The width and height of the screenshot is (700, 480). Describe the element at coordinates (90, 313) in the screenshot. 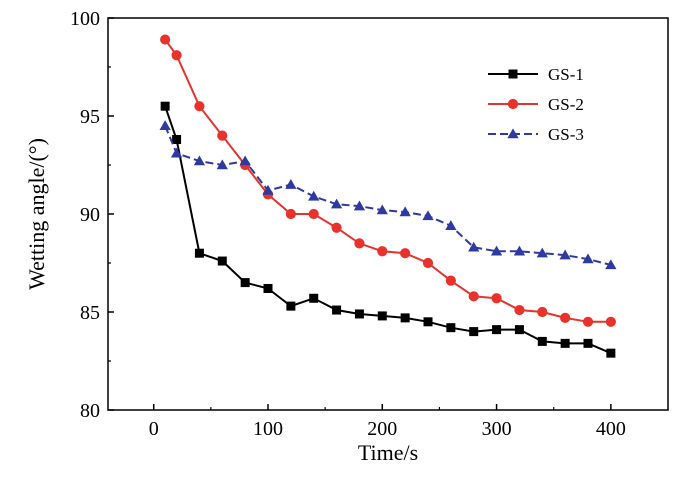

I see `y-tick-label: 85` at that location.